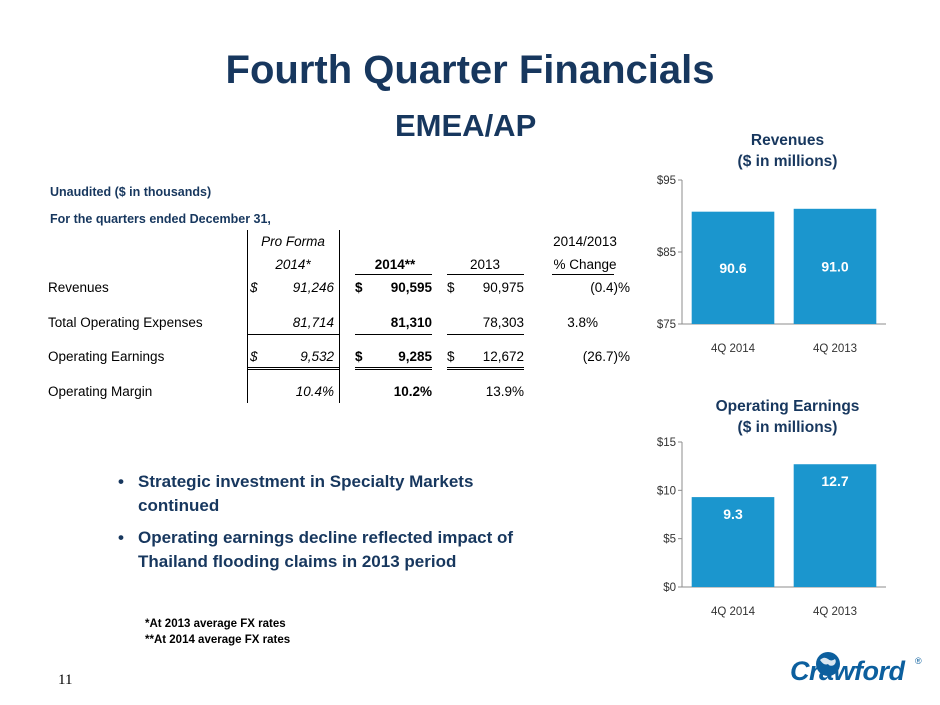 The width and height of the screenshot is (940, 705). What do you see at coordinates (583, 274) in the screenshot?
I see `header-change-underline` at bounding box center [583, 274].